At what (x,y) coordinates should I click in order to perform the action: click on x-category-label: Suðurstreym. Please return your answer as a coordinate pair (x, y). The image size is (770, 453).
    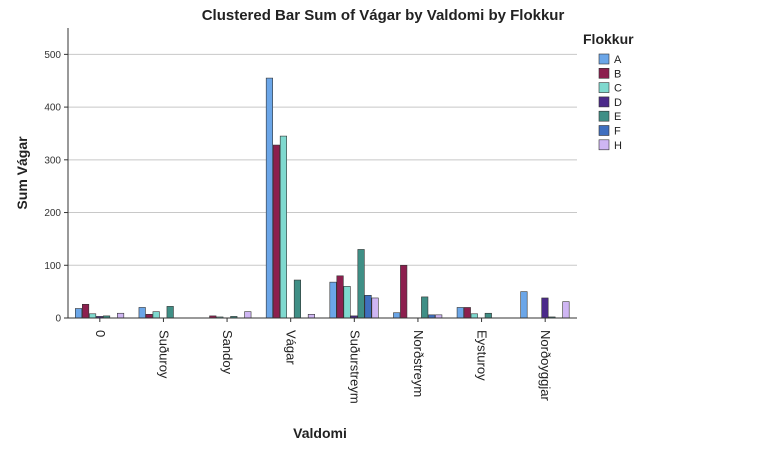
    Looking at the image, I should click on (354, 367).